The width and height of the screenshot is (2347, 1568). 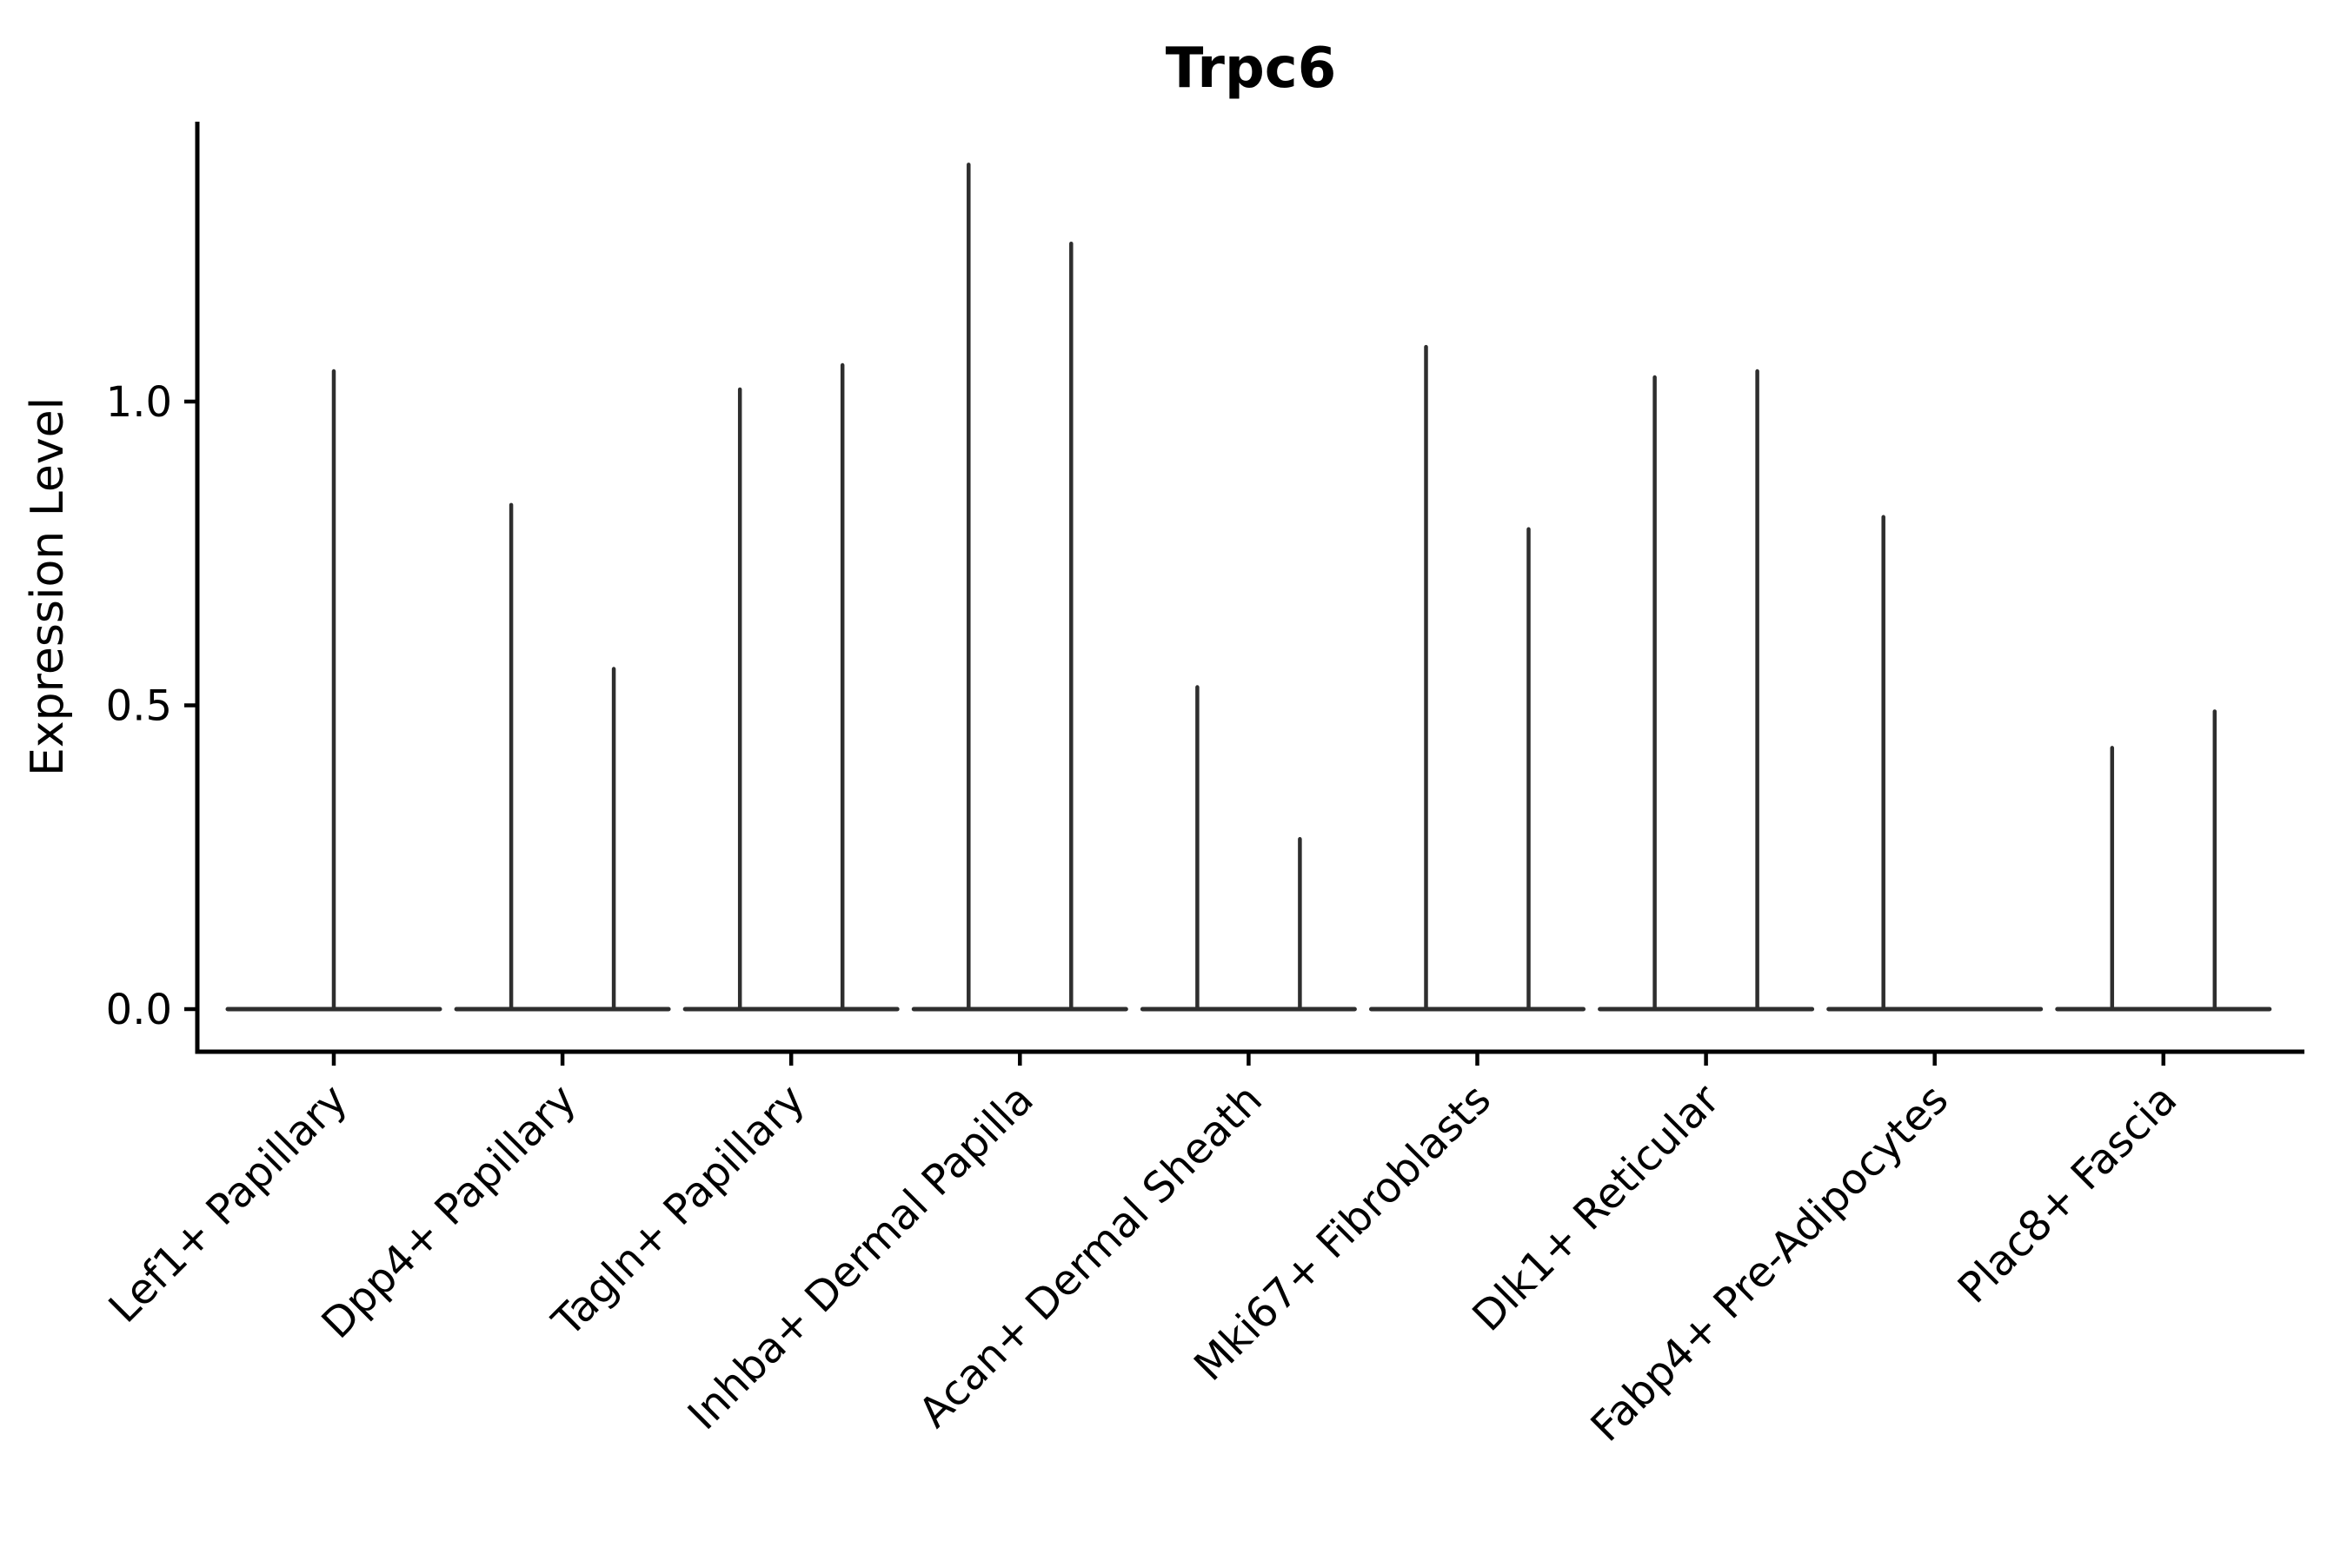 I want to click on x-tick-label: Dpp4+ Papillary, so click(x=449, y=1211).